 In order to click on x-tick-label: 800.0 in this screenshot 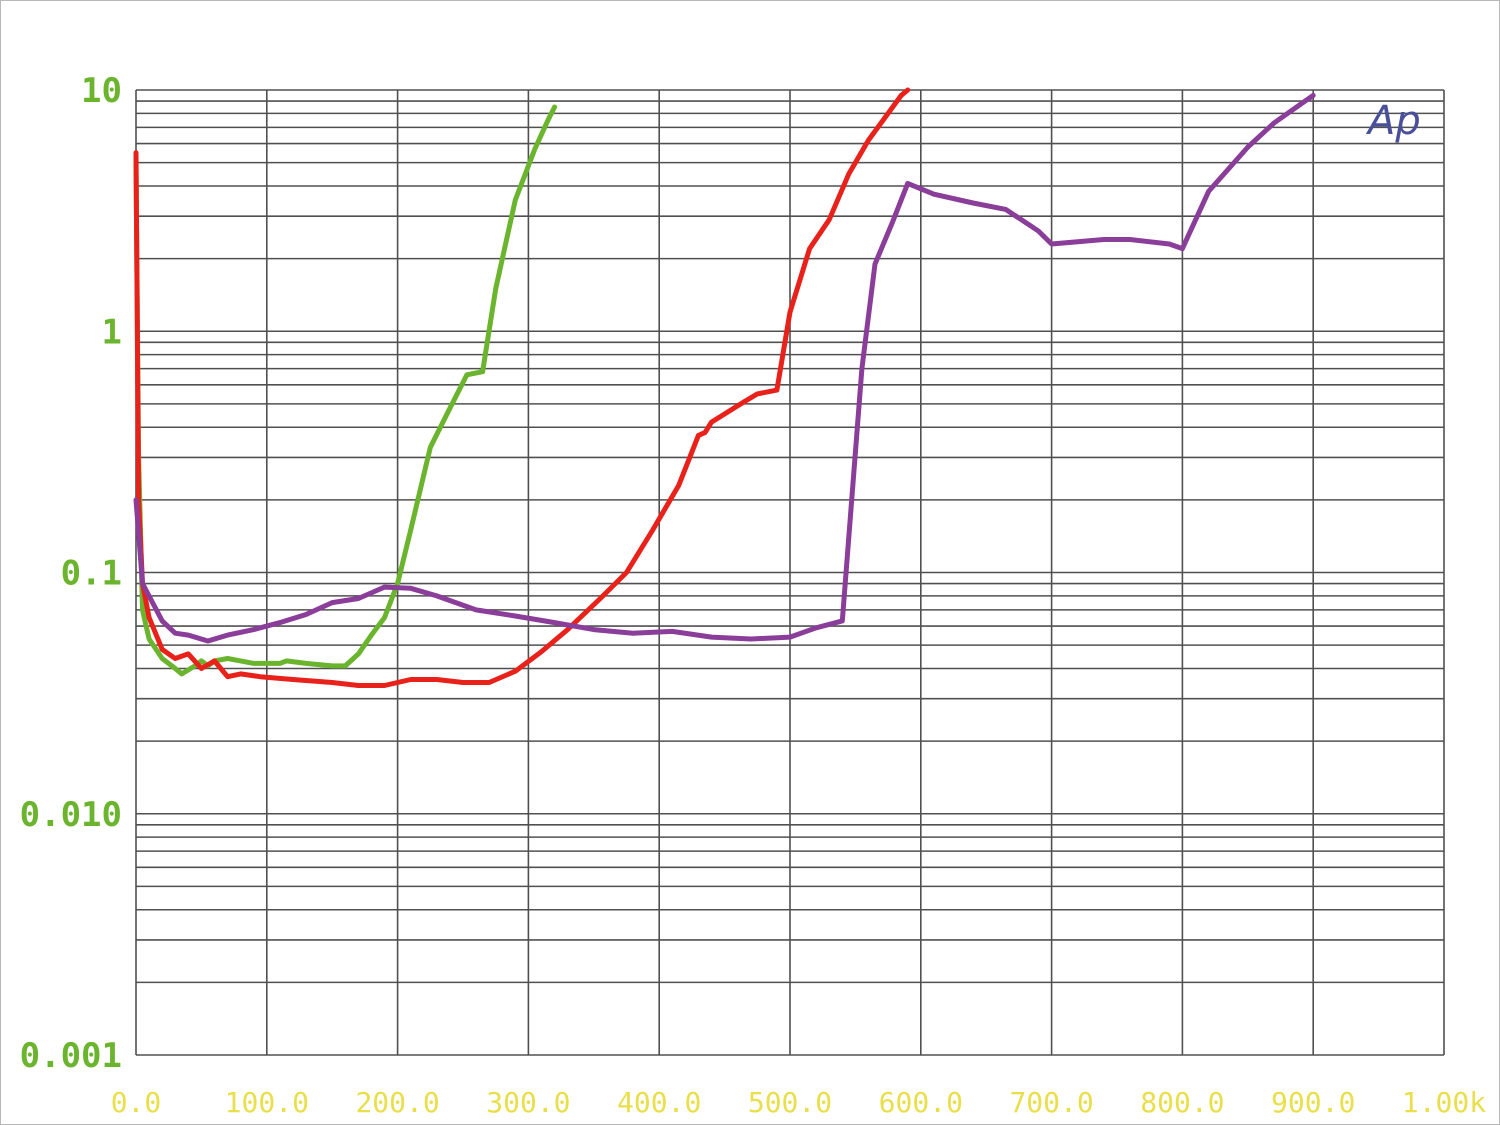, I will do `click(1182, 1102)`.